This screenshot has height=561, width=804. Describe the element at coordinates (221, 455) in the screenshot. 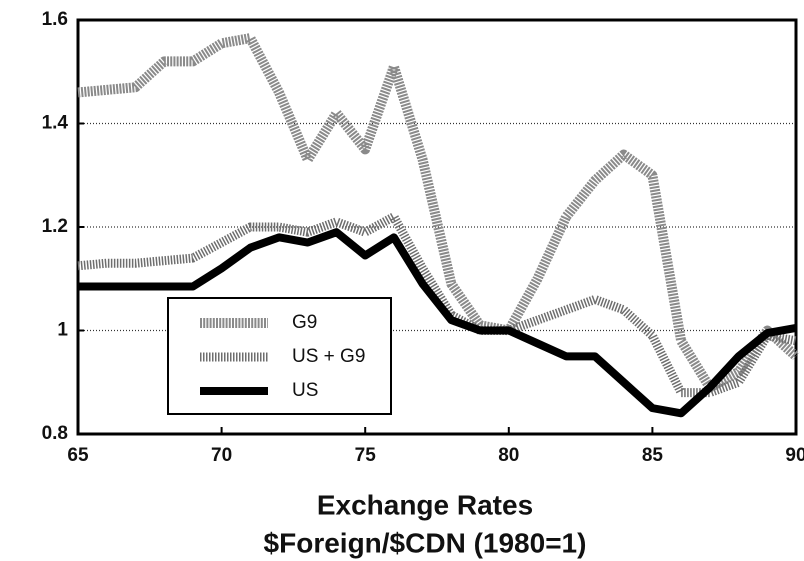

I see `x-tick-label: 70` at that location.